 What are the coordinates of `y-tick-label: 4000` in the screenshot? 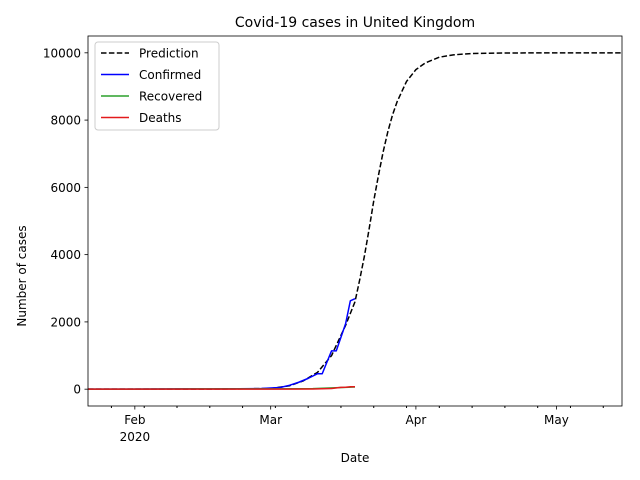 It's located at (65, 255).